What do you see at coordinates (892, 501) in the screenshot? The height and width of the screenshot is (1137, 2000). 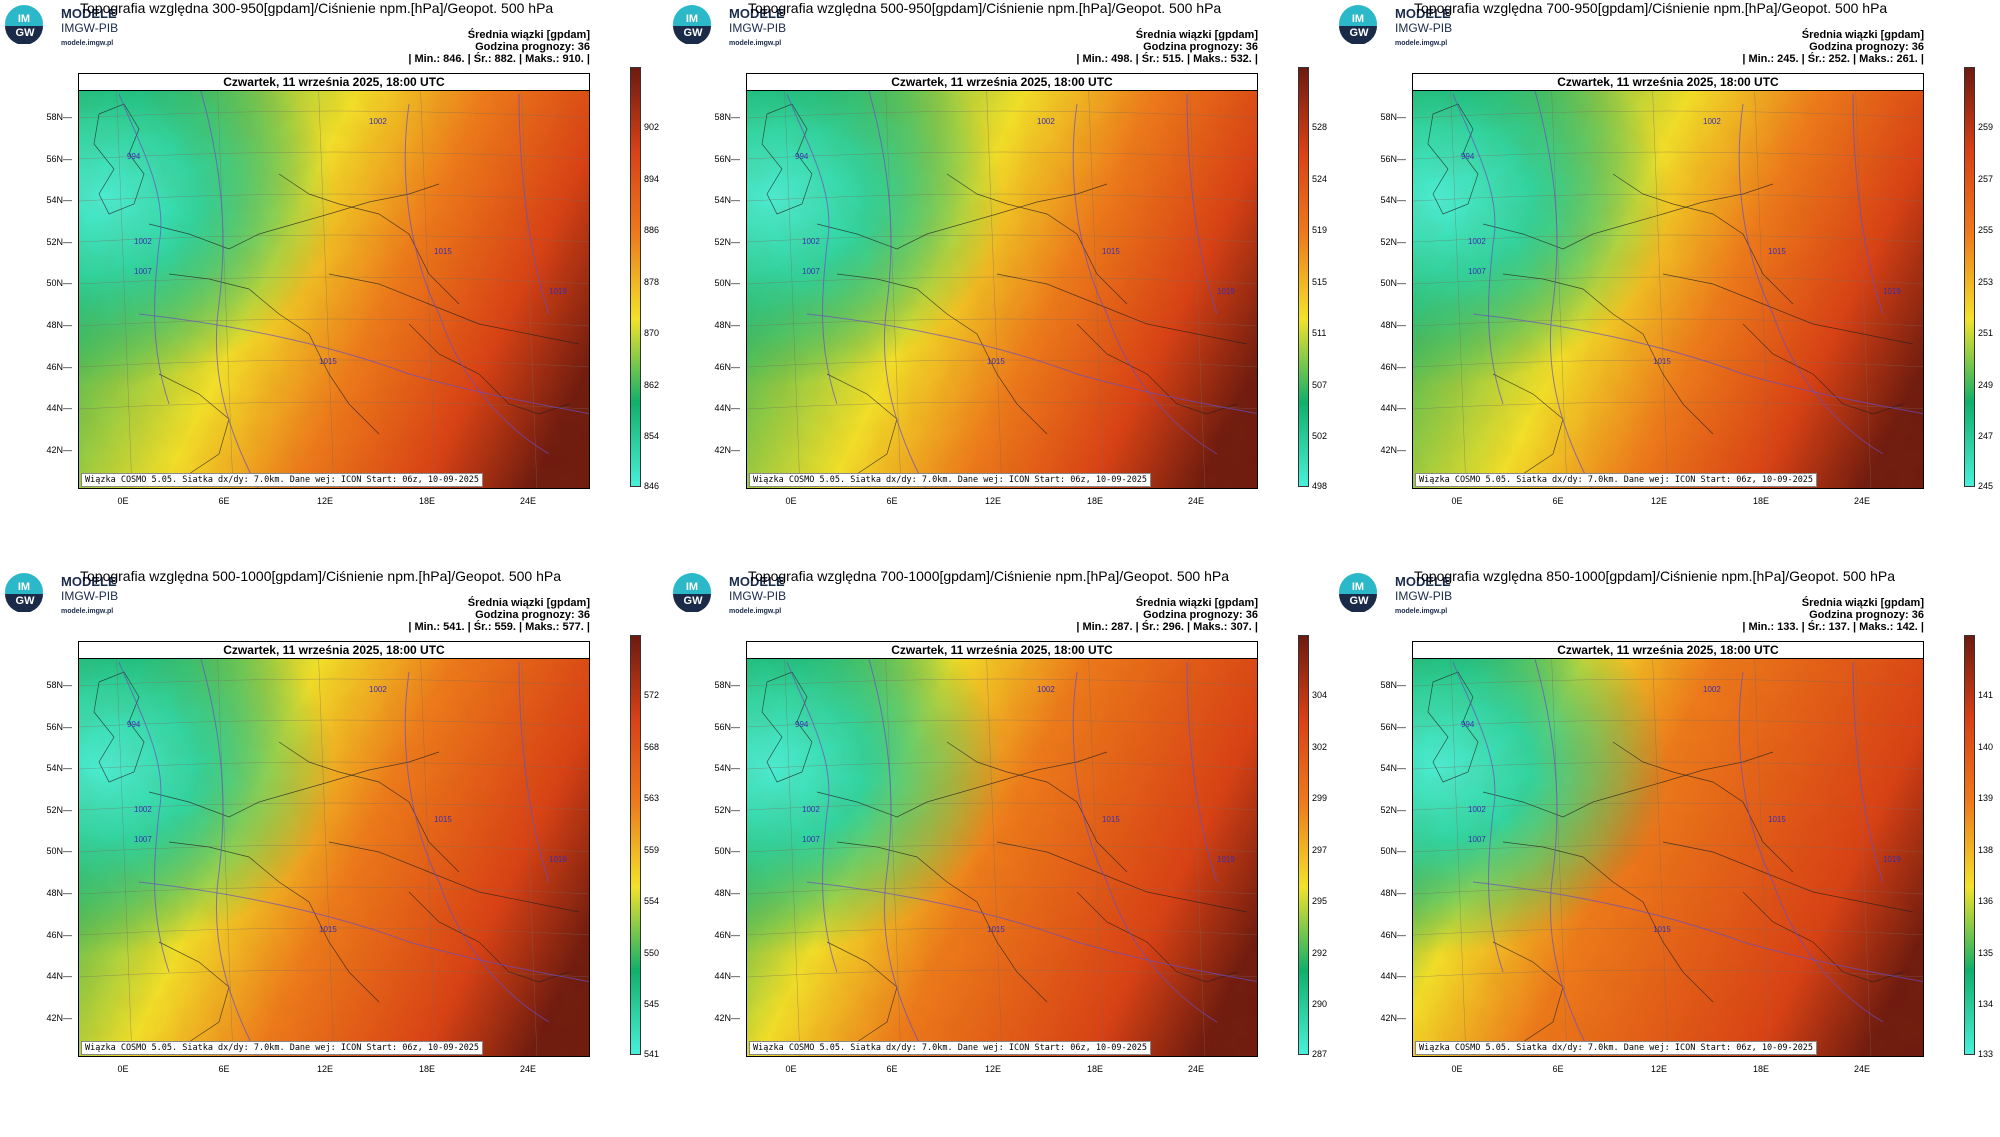 I see `lon-label: 6E` at bounding box center [892, 501].